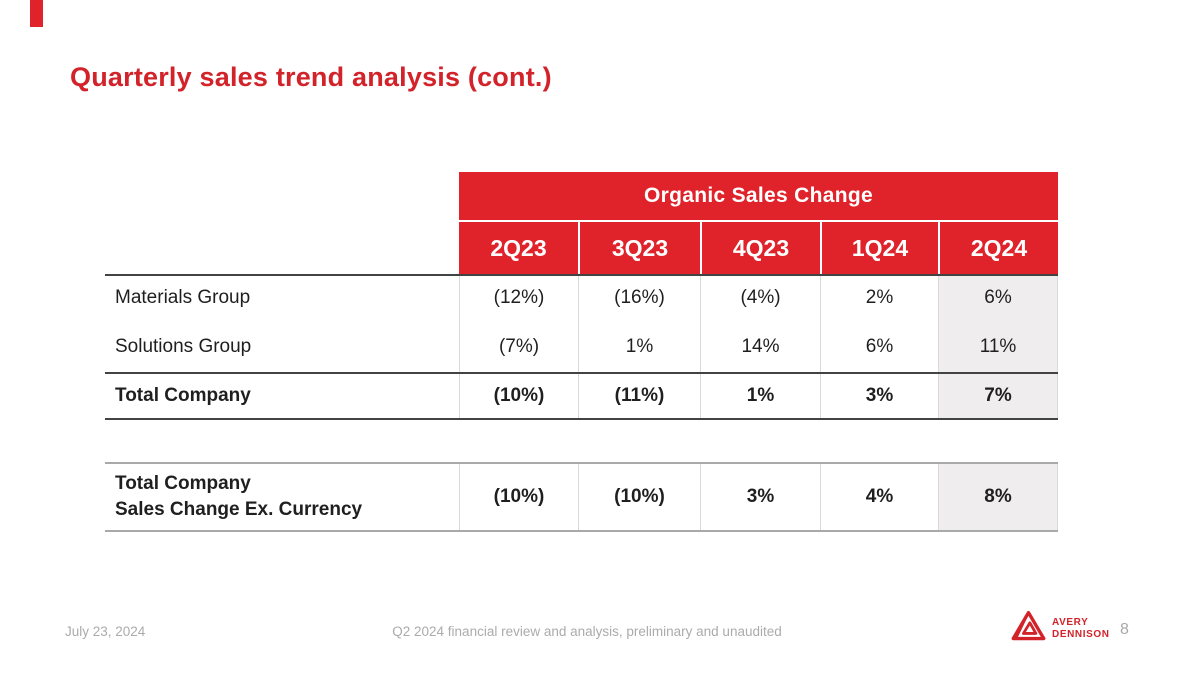 The image size is (1200, 675). Describe the element at coordinates (998, 248) in the screenshot. I see `column-header-2q24: 2Q24` at that location.